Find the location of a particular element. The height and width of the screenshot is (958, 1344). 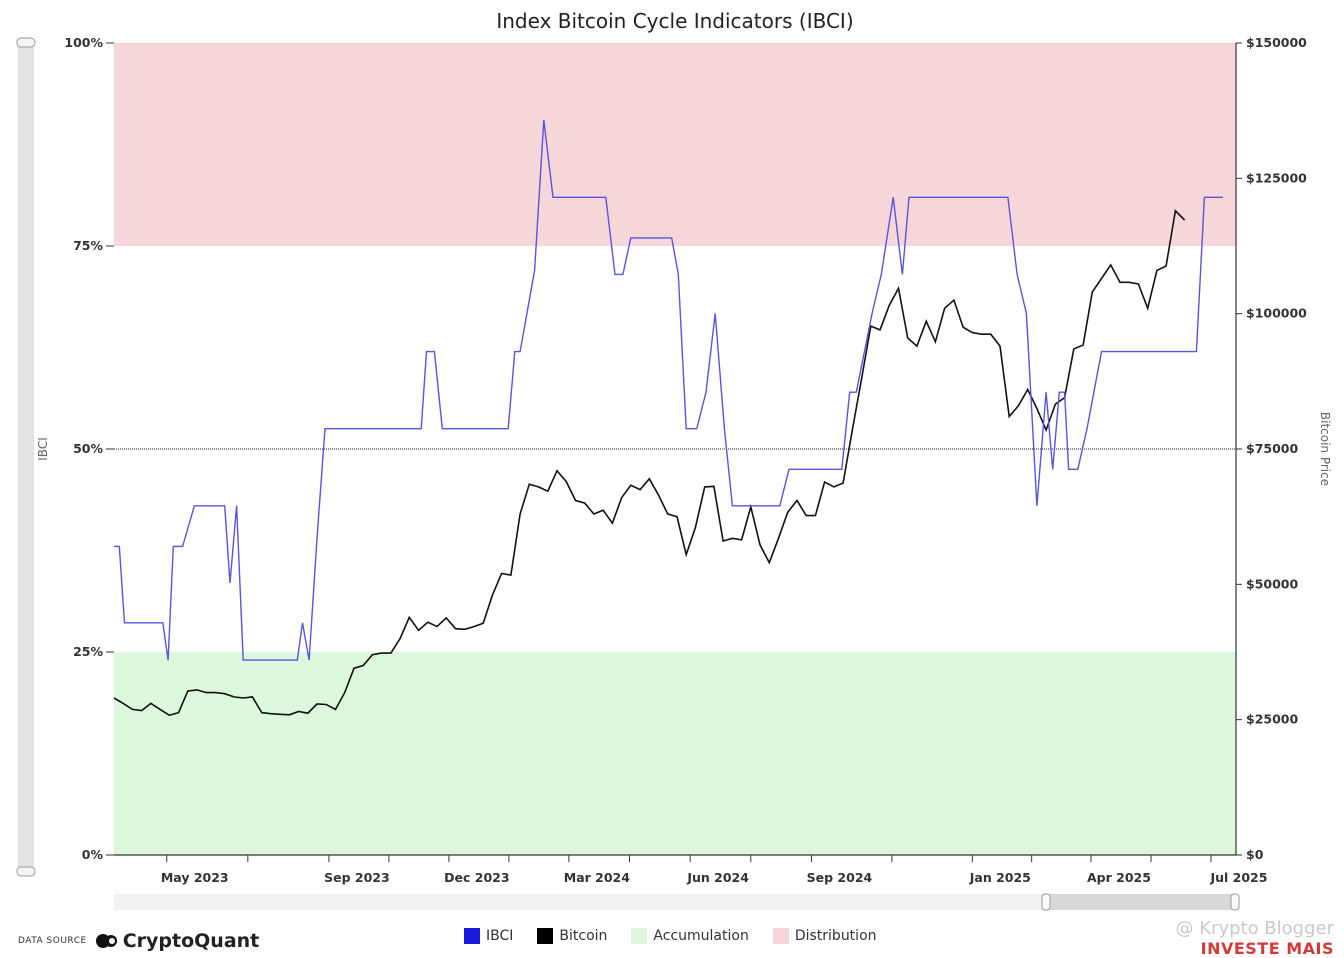

vertical-scroll-handle-bottom is located at coordinates (26, 871).